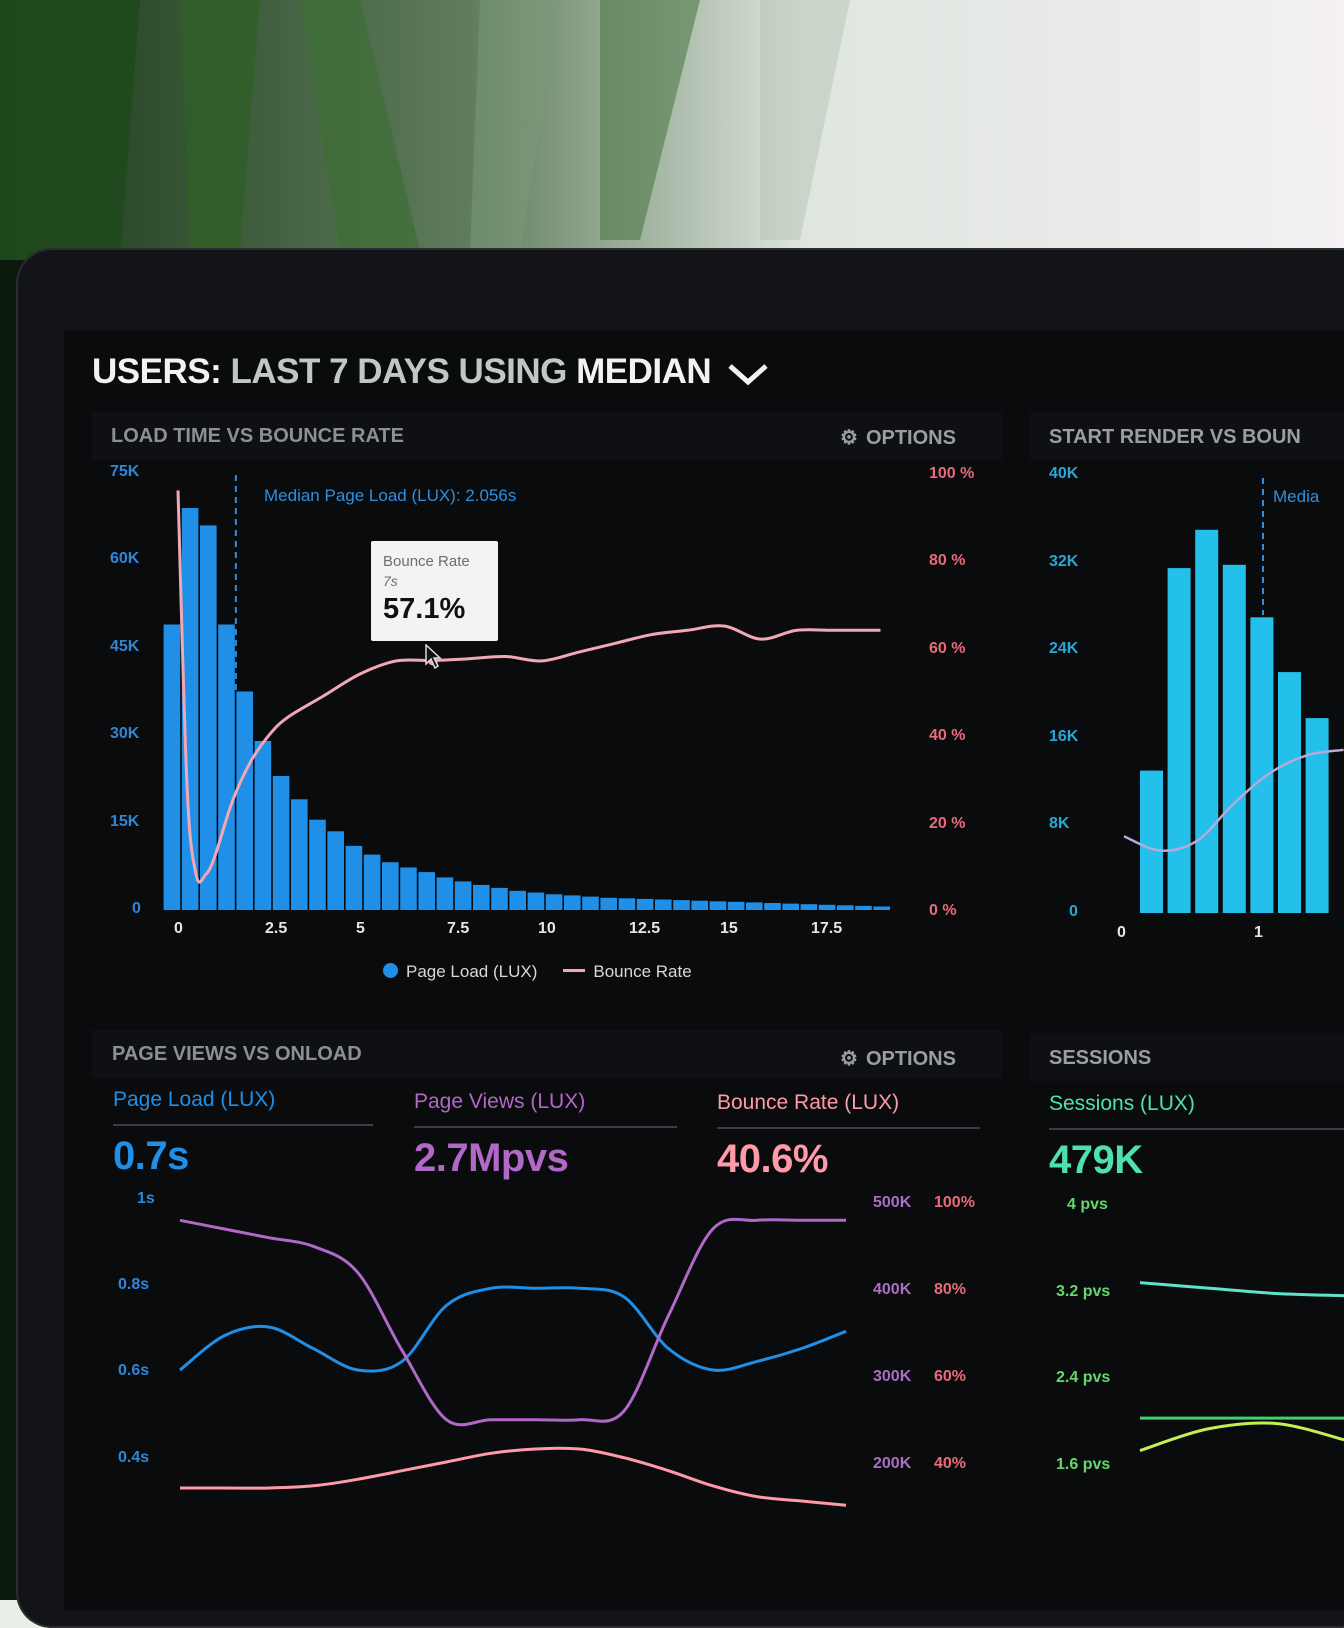 Image resolution: width=1344 pixels, height=1628 pixels. I want to click on options-button: ⚙ OPTIONS, so click(898, 437).